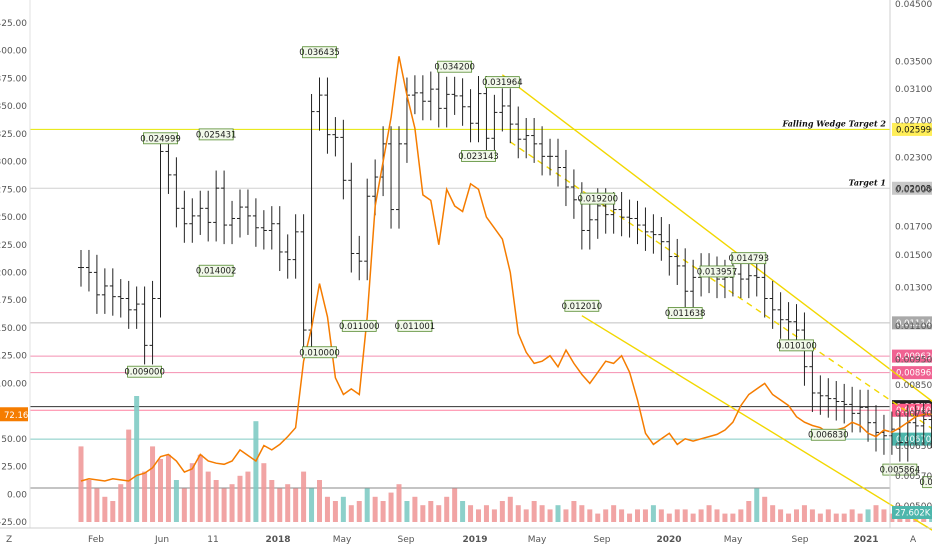 This screenshot has width=932, height=550. What do you see at coordinates (597, 200) in the screenshot?
I see `svg-text: 0.019200` at bounding box center [597, 200].